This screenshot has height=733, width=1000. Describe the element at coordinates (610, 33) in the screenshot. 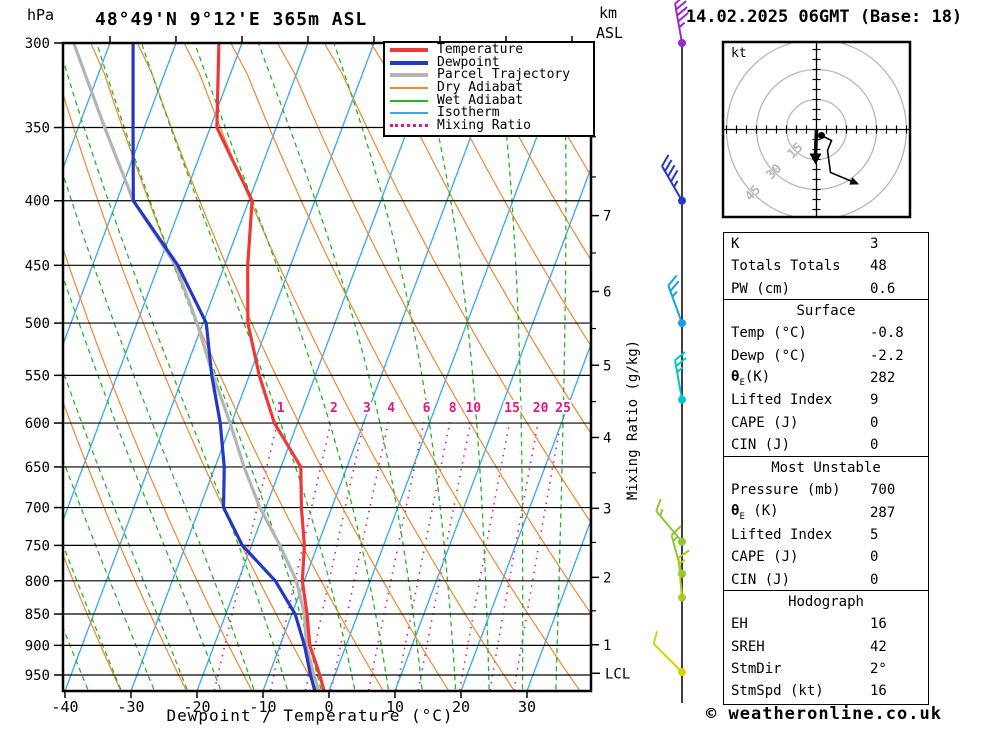

I see `altitude-unit-asl: ASL` at that location.